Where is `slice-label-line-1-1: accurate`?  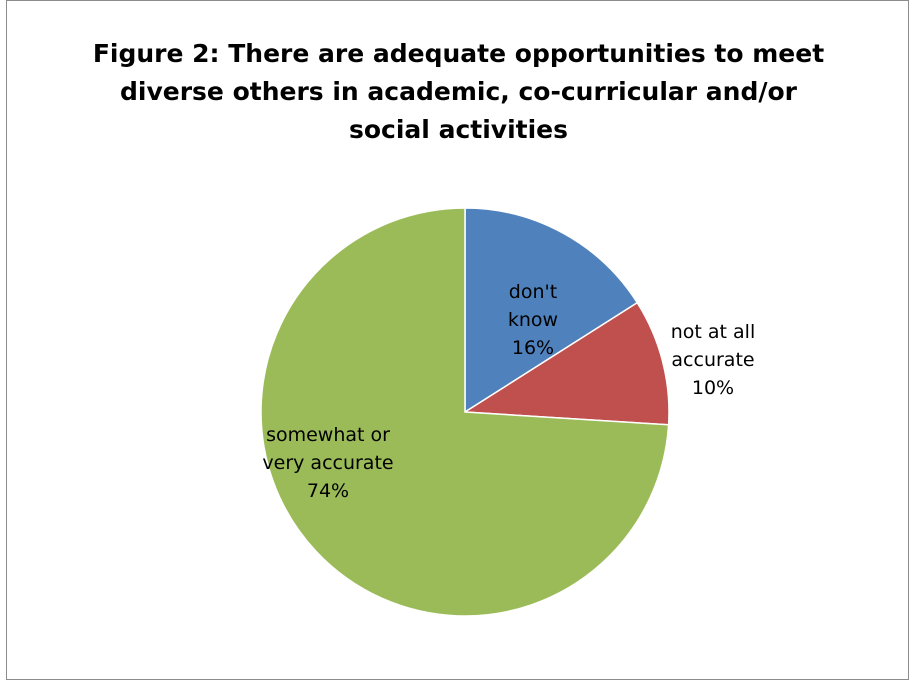 slice-label-line-1-1: accurate is located at coordinates (712, 360).